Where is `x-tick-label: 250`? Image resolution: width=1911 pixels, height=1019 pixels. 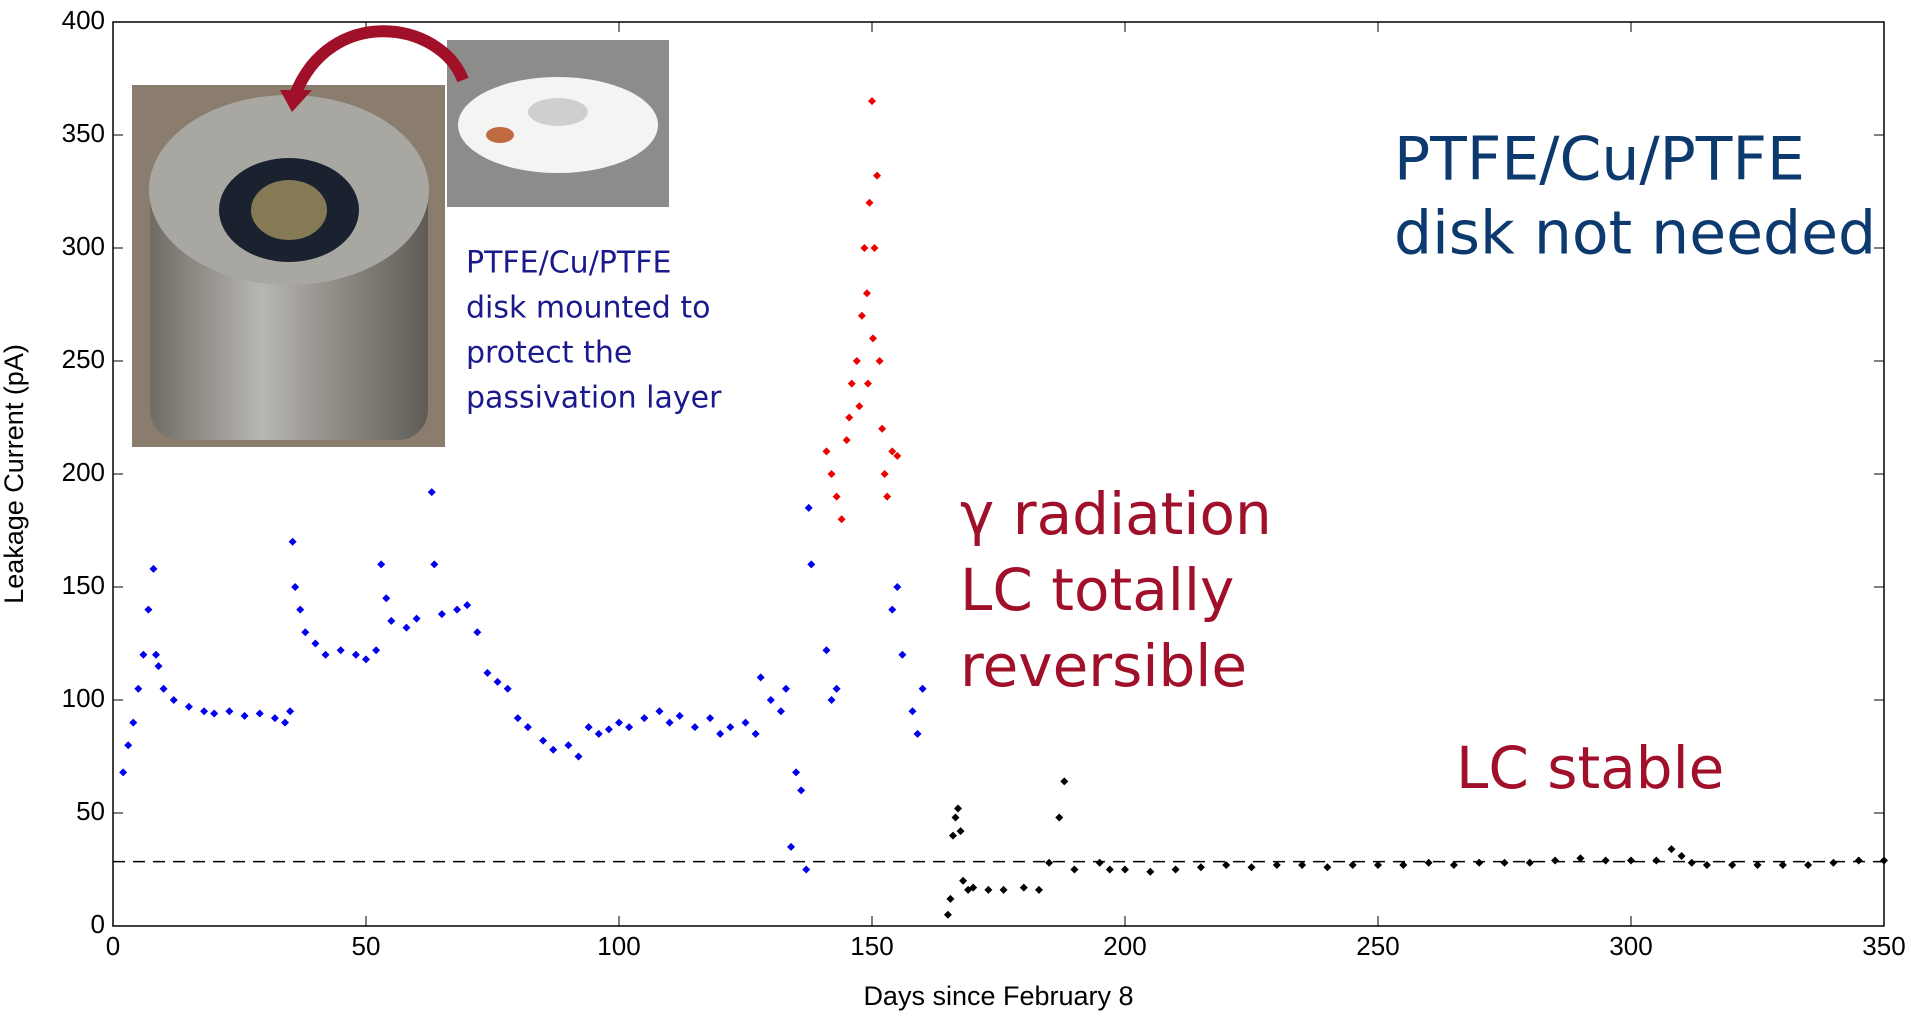
x-tick-label: 250 is located at coordinates (1377, 946).